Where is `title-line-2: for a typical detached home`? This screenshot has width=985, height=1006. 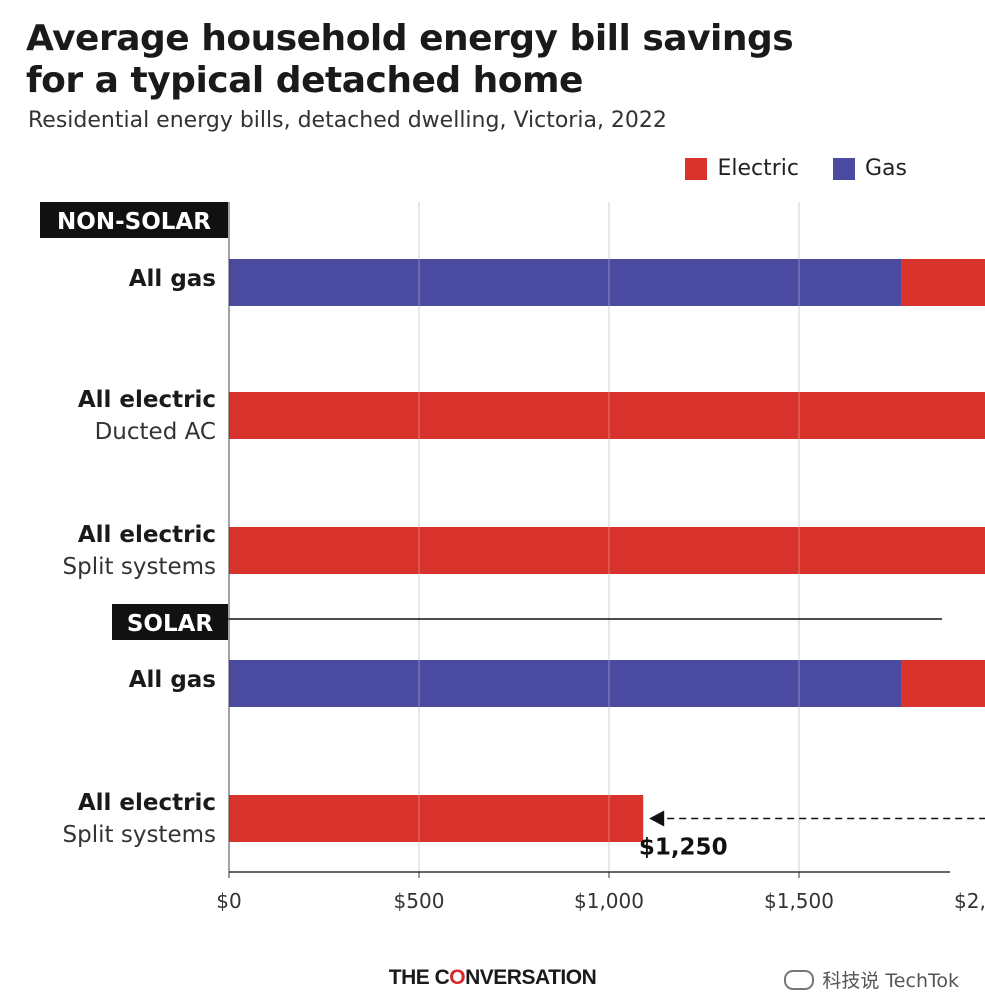 title-line-2: for a typical detached home is located at coordinates (304, 80).